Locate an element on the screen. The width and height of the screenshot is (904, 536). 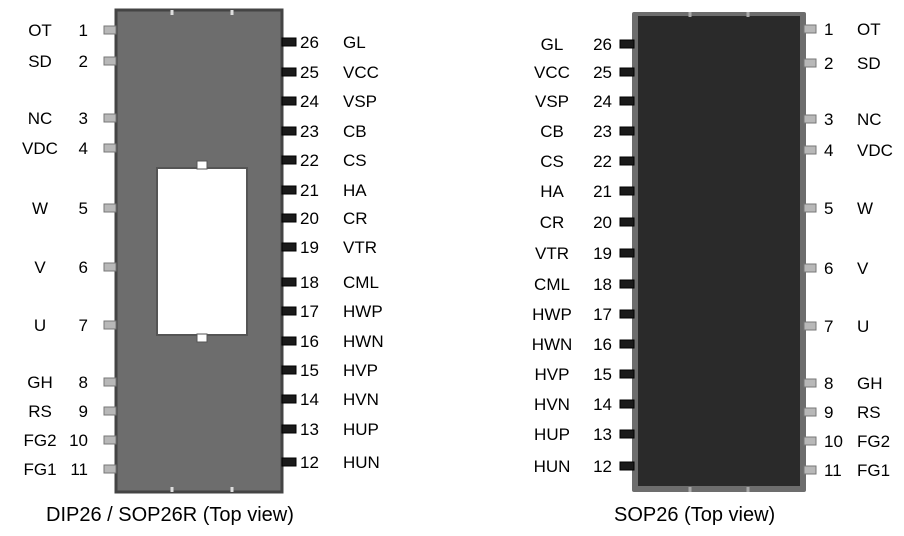
pin-number: 17 is located at coordinates (309, 311).